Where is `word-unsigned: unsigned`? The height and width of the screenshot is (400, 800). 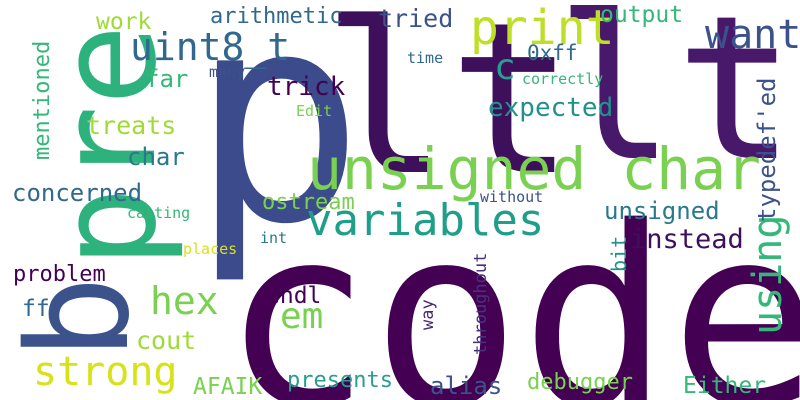 word-unsigned: unsigned is located at coordinates (662, 211).